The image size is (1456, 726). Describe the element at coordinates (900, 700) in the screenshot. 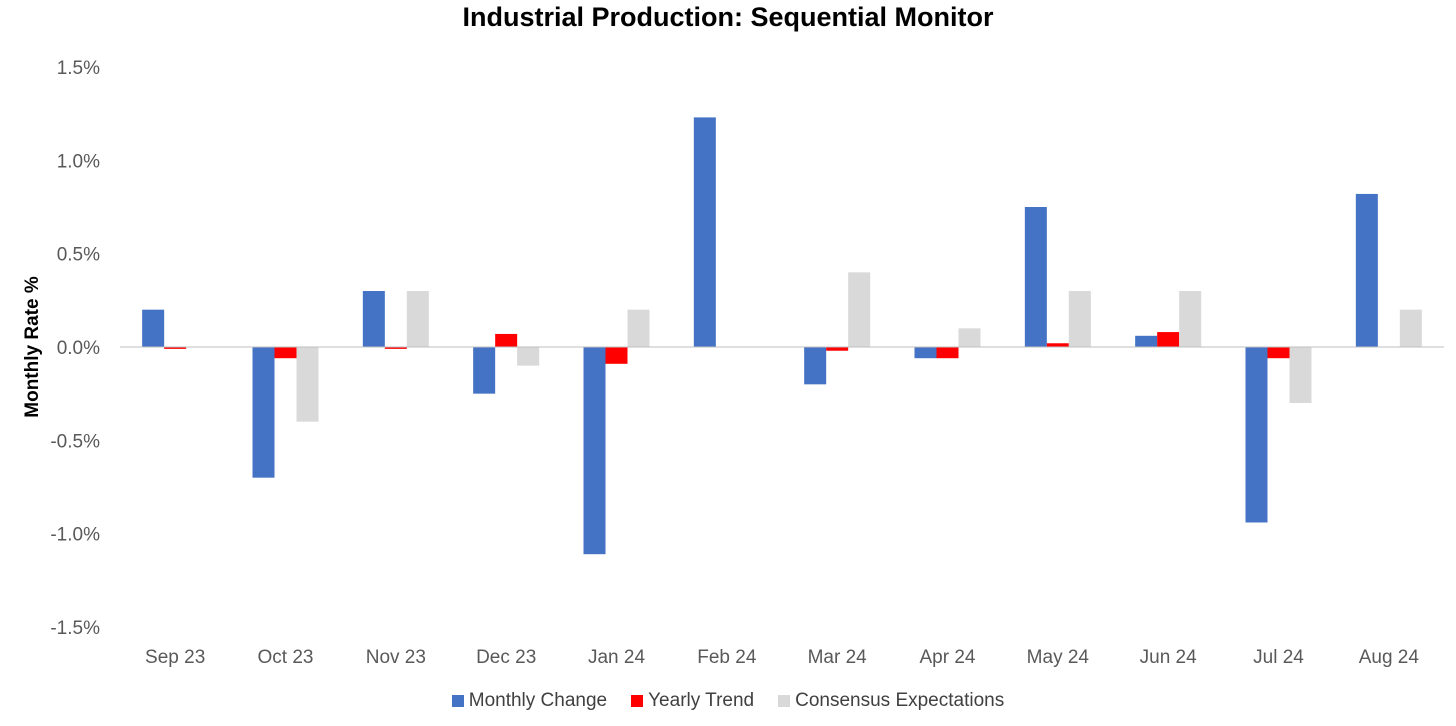

I see `legend-label: Consensus Expectations` at that location.